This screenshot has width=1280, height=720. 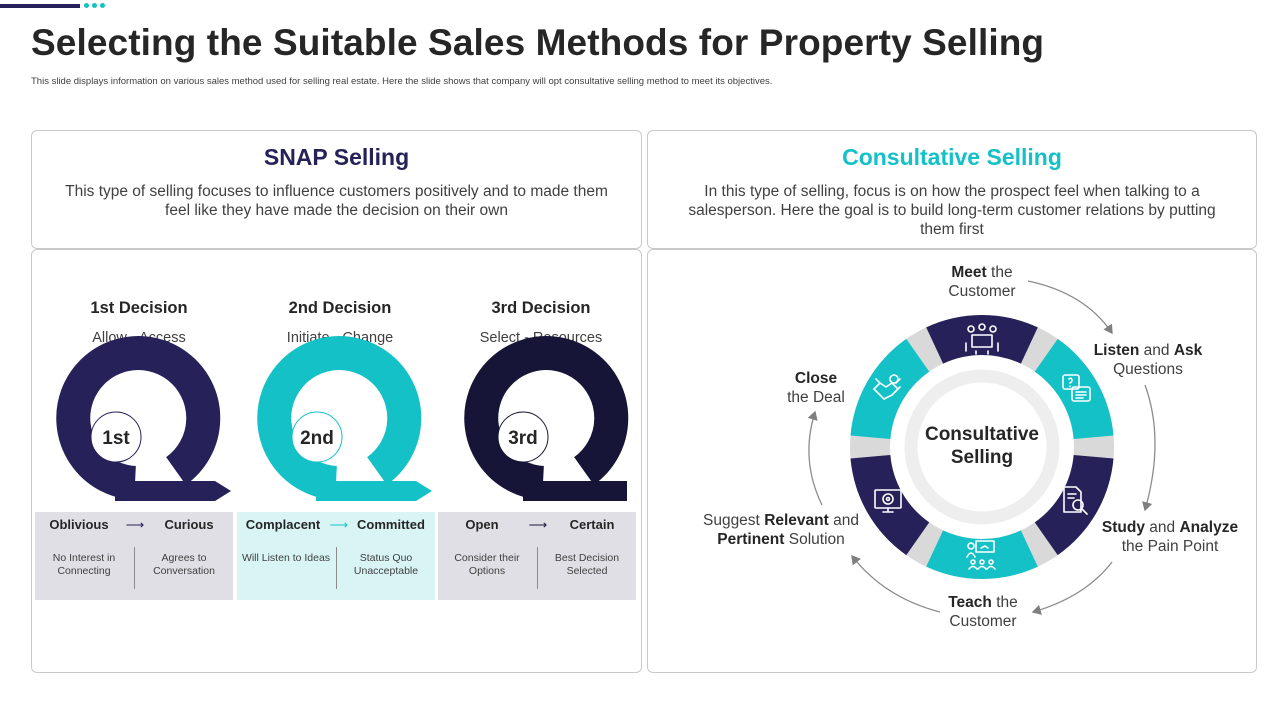 I want to click on ring-segment-suggest, so click(x=890, y=505).